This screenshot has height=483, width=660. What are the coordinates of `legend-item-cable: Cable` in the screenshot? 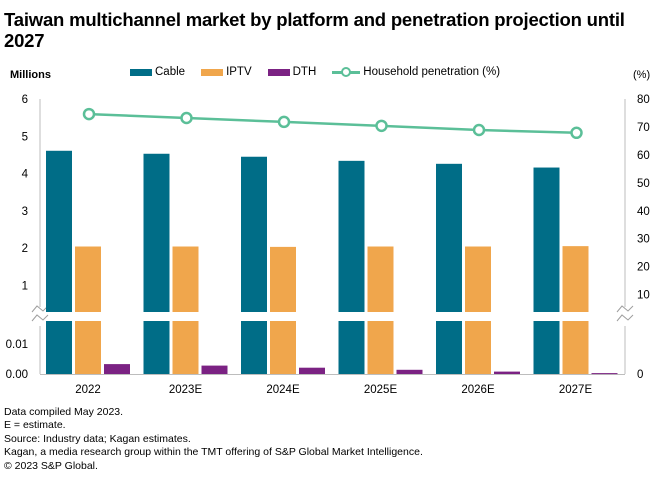 It's located at (157, 72).